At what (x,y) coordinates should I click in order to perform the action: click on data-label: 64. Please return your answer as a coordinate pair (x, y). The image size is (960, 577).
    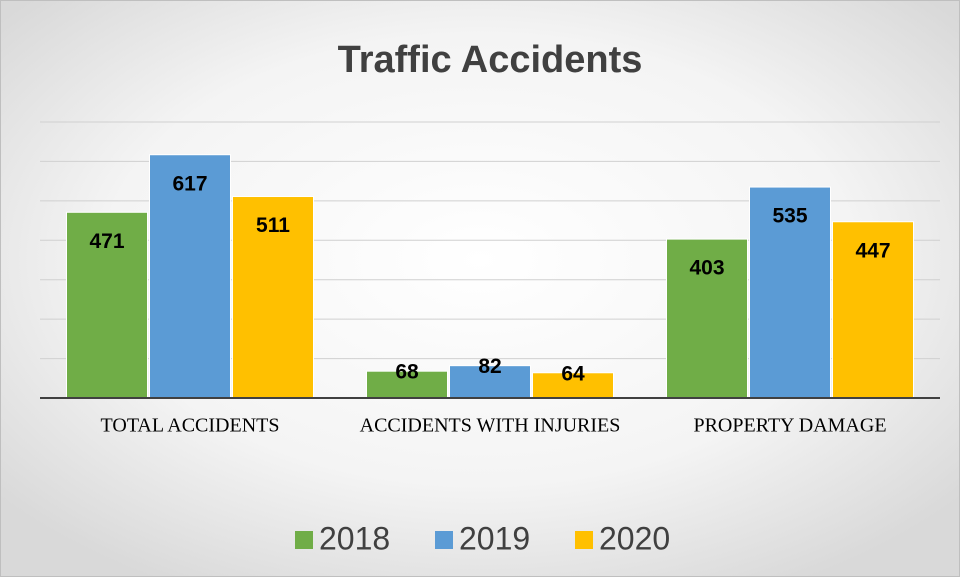
    Looking at the image, I should click on (573, 373).